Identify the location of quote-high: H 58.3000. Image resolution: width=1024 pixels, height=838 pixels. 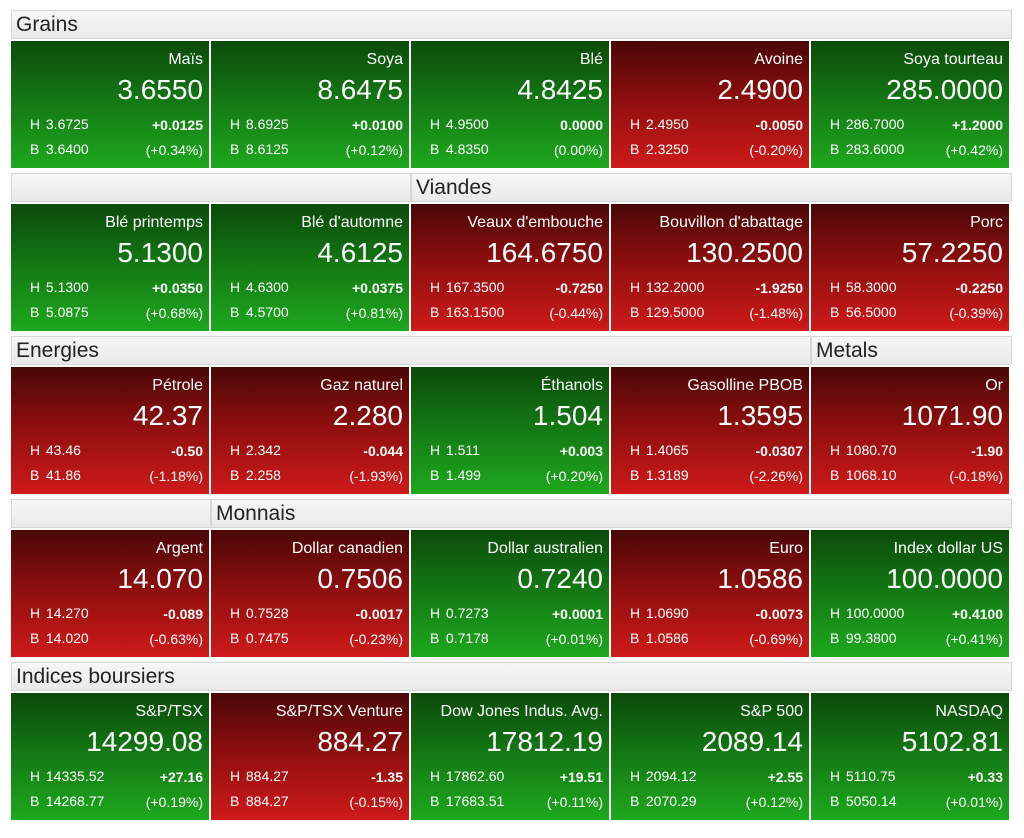
(863, 287).